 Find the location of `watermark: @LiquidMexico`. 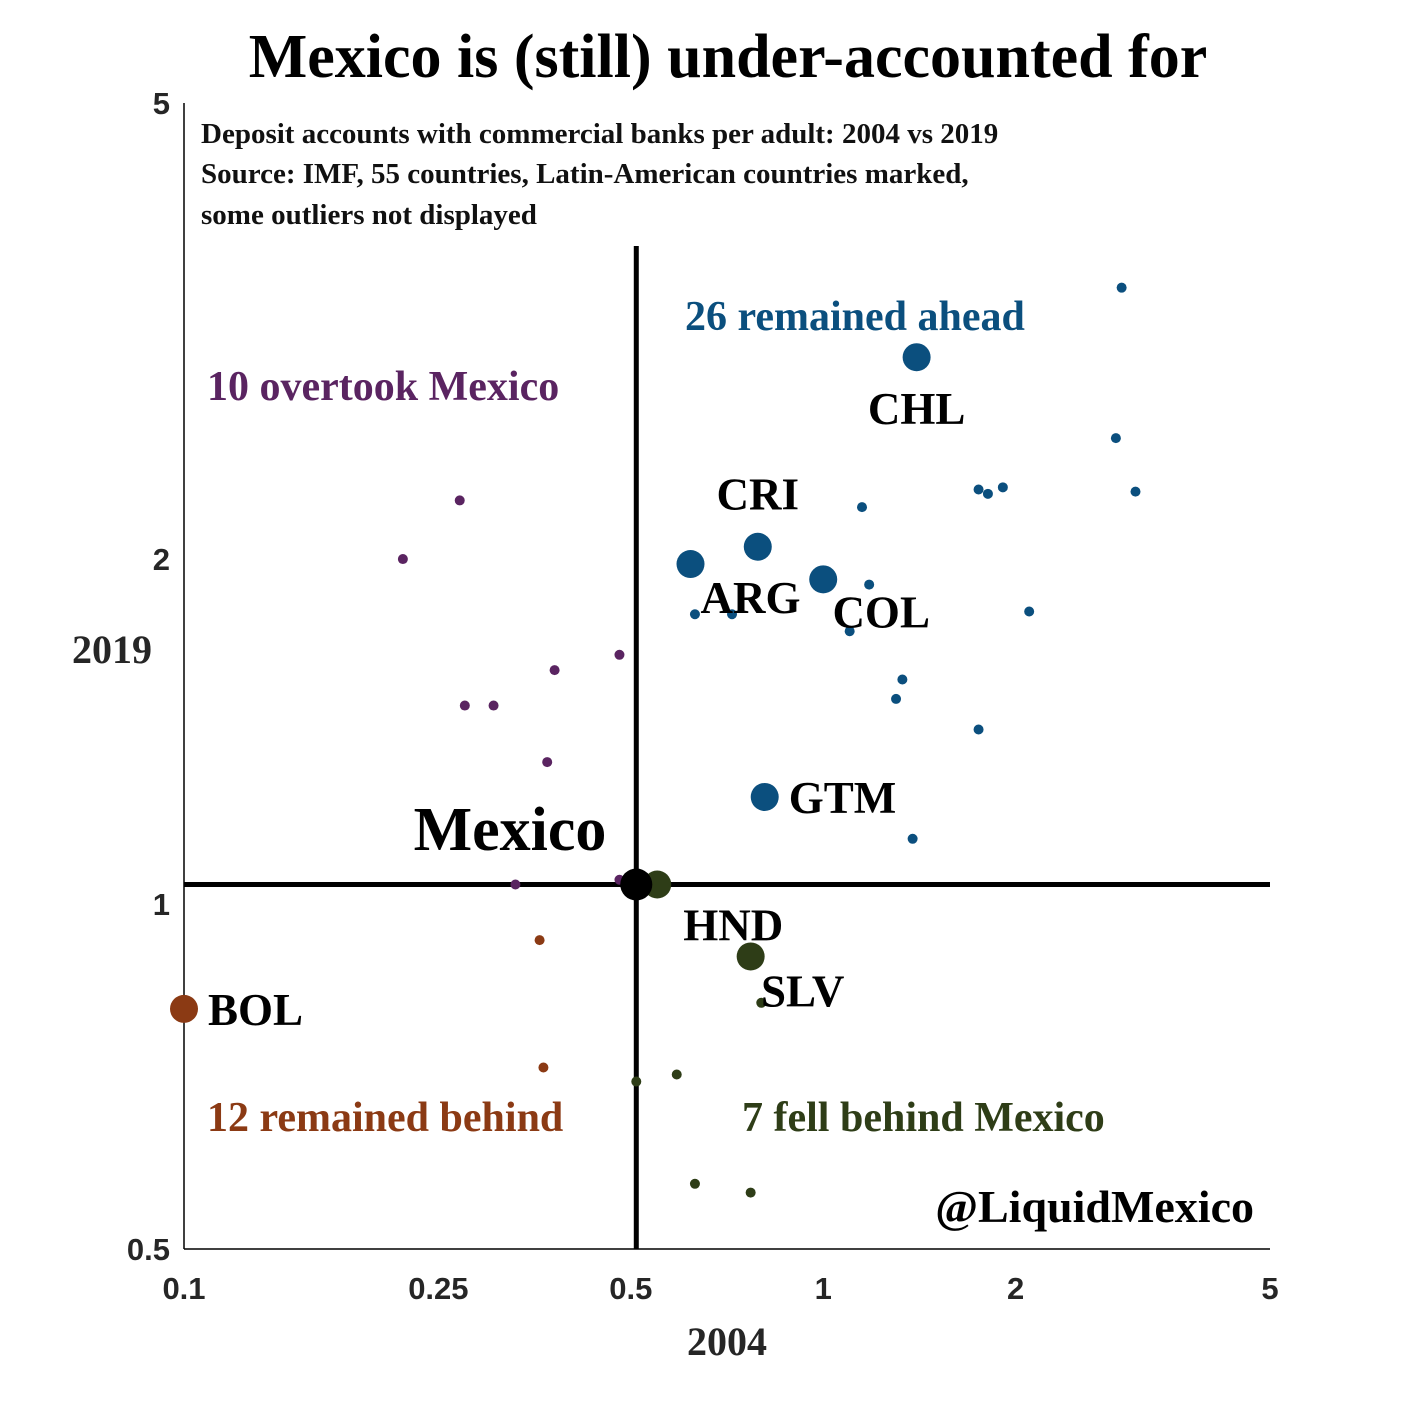

watermark: @LiquidMexico is located at coordinates (1094, 1206).